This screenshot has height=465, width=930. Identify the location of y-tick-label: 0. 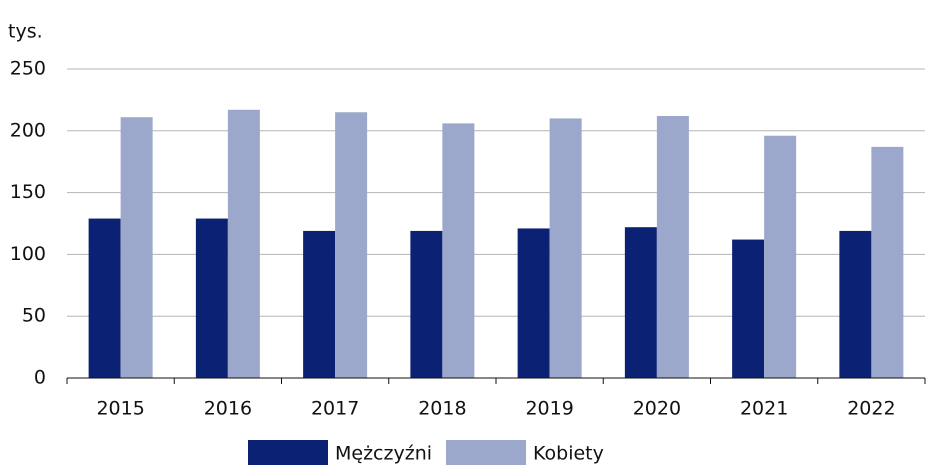
(40, 378).